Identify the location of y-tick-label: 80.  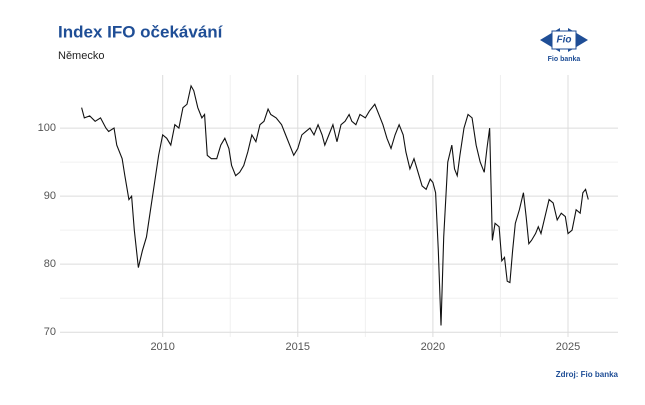
(50, 264).